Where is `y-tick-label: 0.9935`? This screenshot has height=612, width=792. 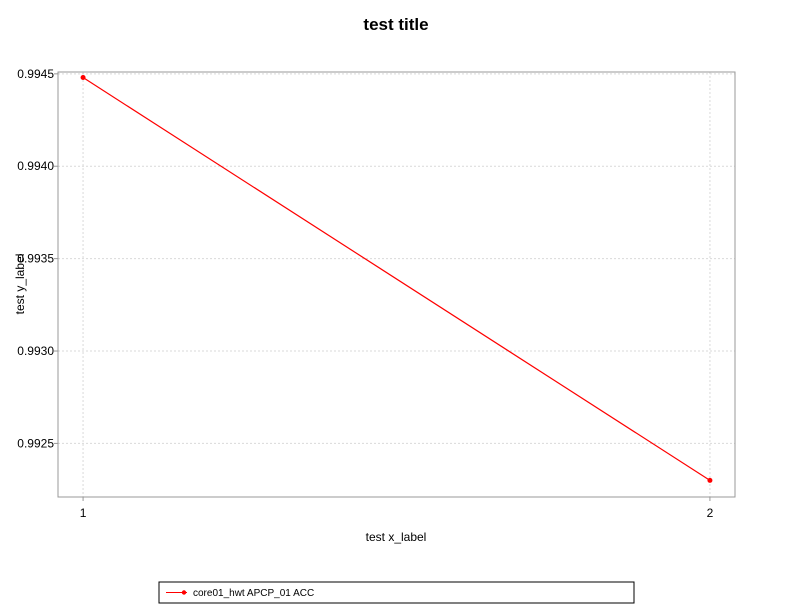 y-tick-label: 0.9935 is located at coordinates (35, 259).